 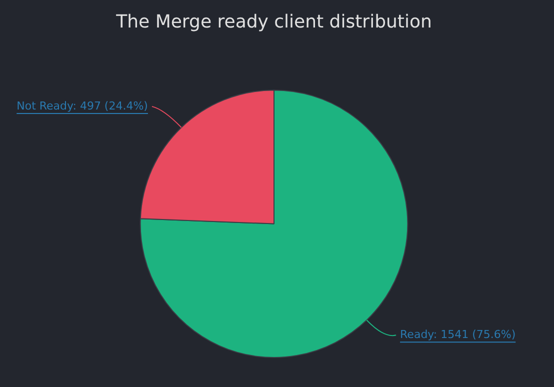 I want to click on chart-title: The Merge ready client distribution, so click(x=273, y=21).